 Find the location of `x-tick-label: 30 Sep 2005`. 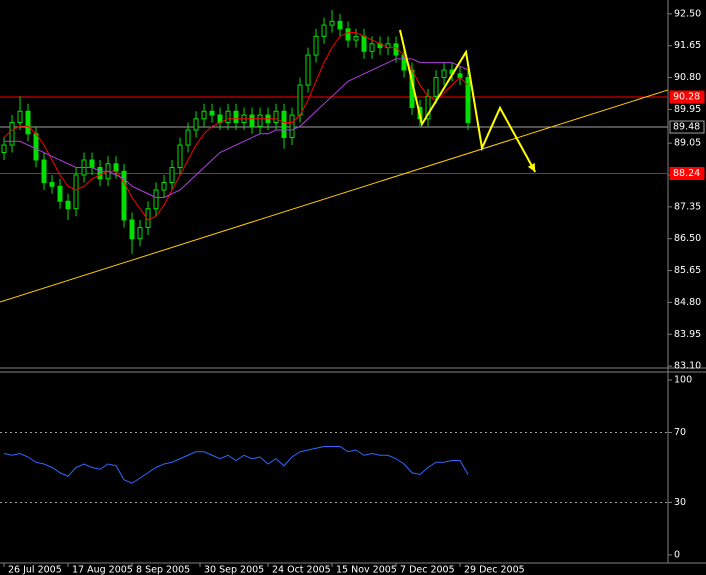

x-tick-label: 30 Sep 2005 is located at coordinates (234, 570).